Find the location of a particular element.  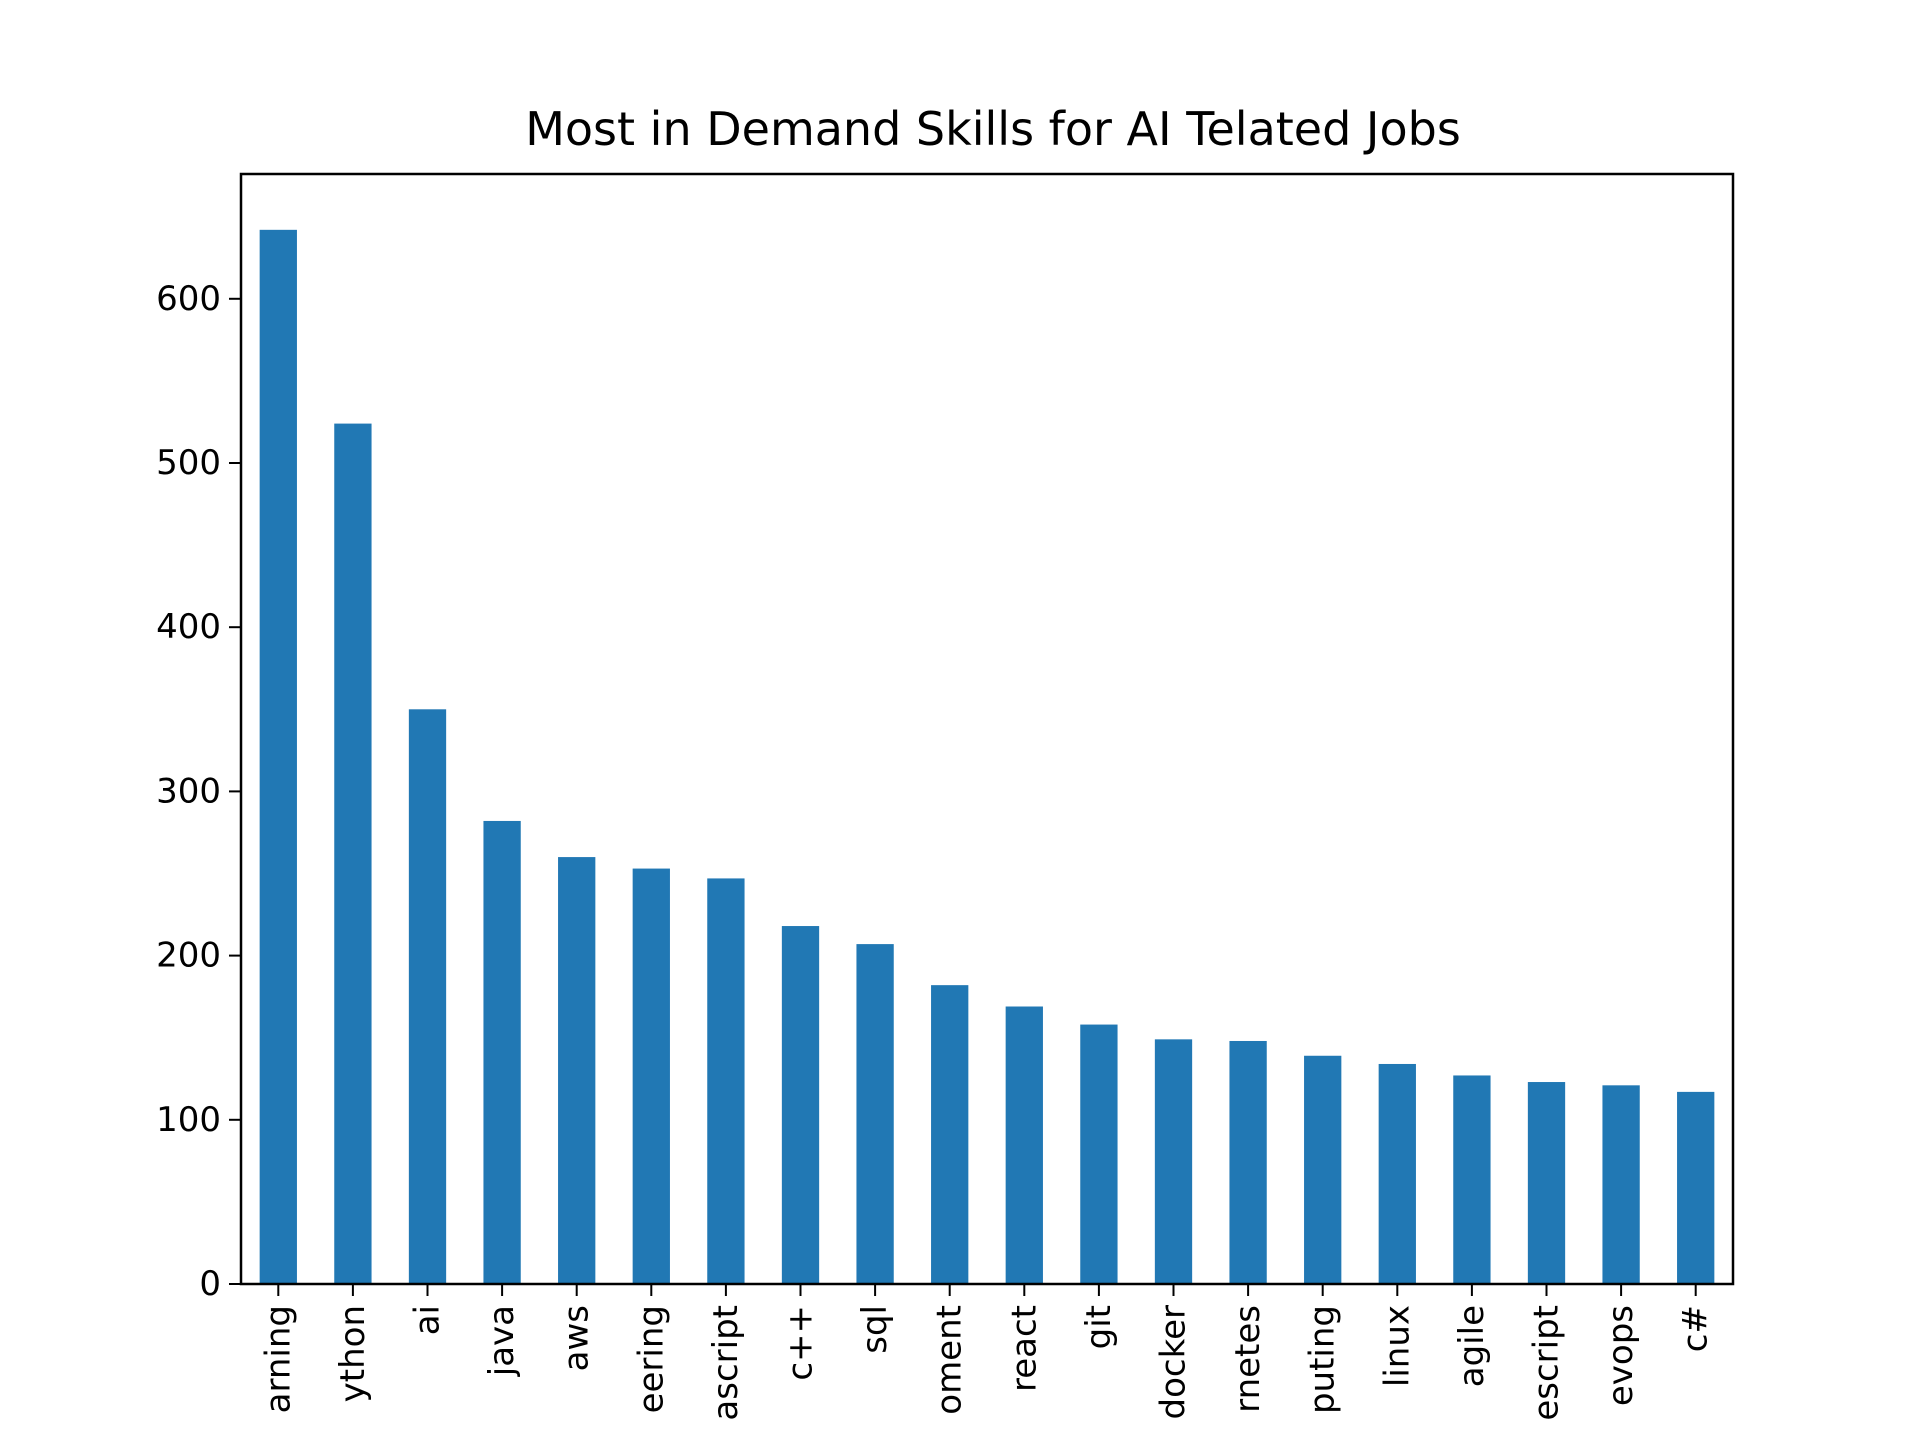

x-tick-label: eering is located at coordinates (651, 1359).